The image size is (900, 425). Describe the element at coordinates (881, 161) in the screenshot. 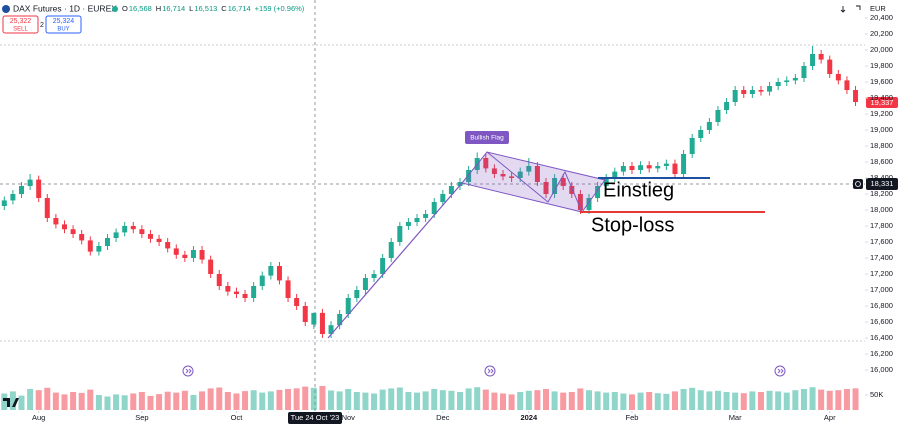

I see `y-tick-label: 18,600` at that location.